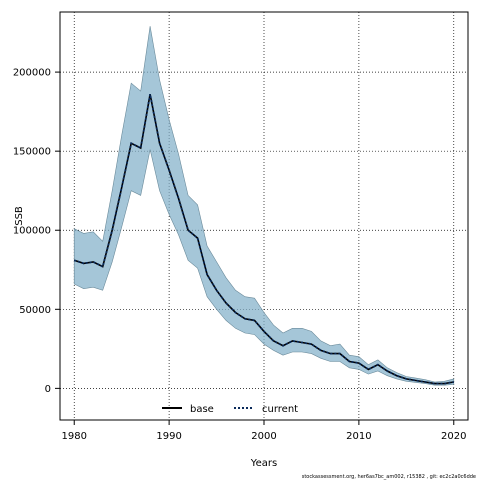  I want to click on x-tick-label: 2020, so click(453, 436).